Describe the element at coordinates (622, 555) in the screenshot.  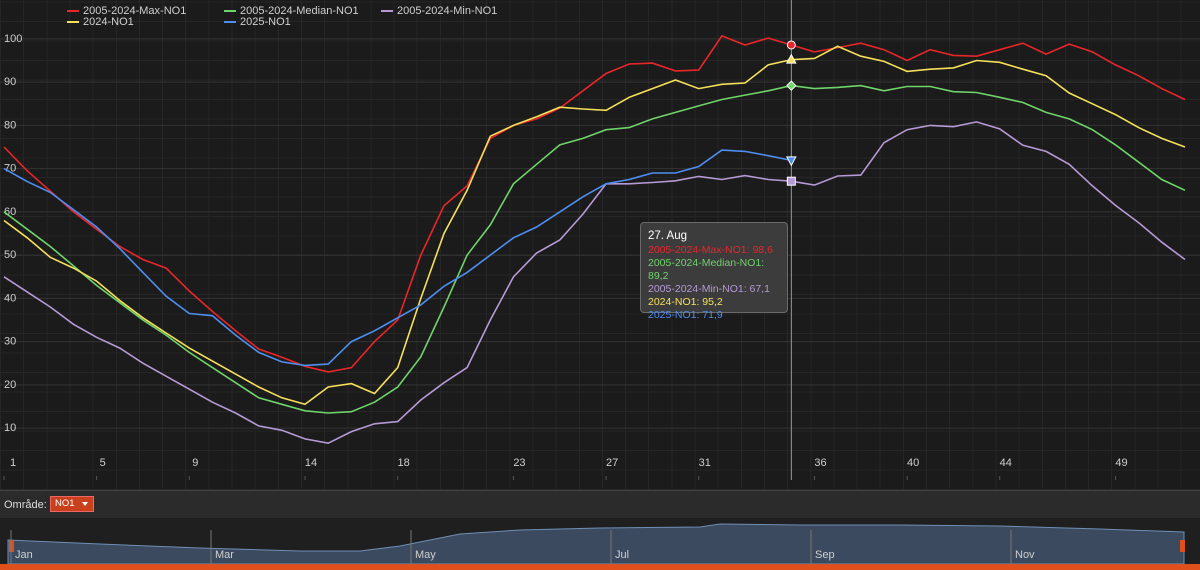
I see `nav-month-label: Jul` at that location.